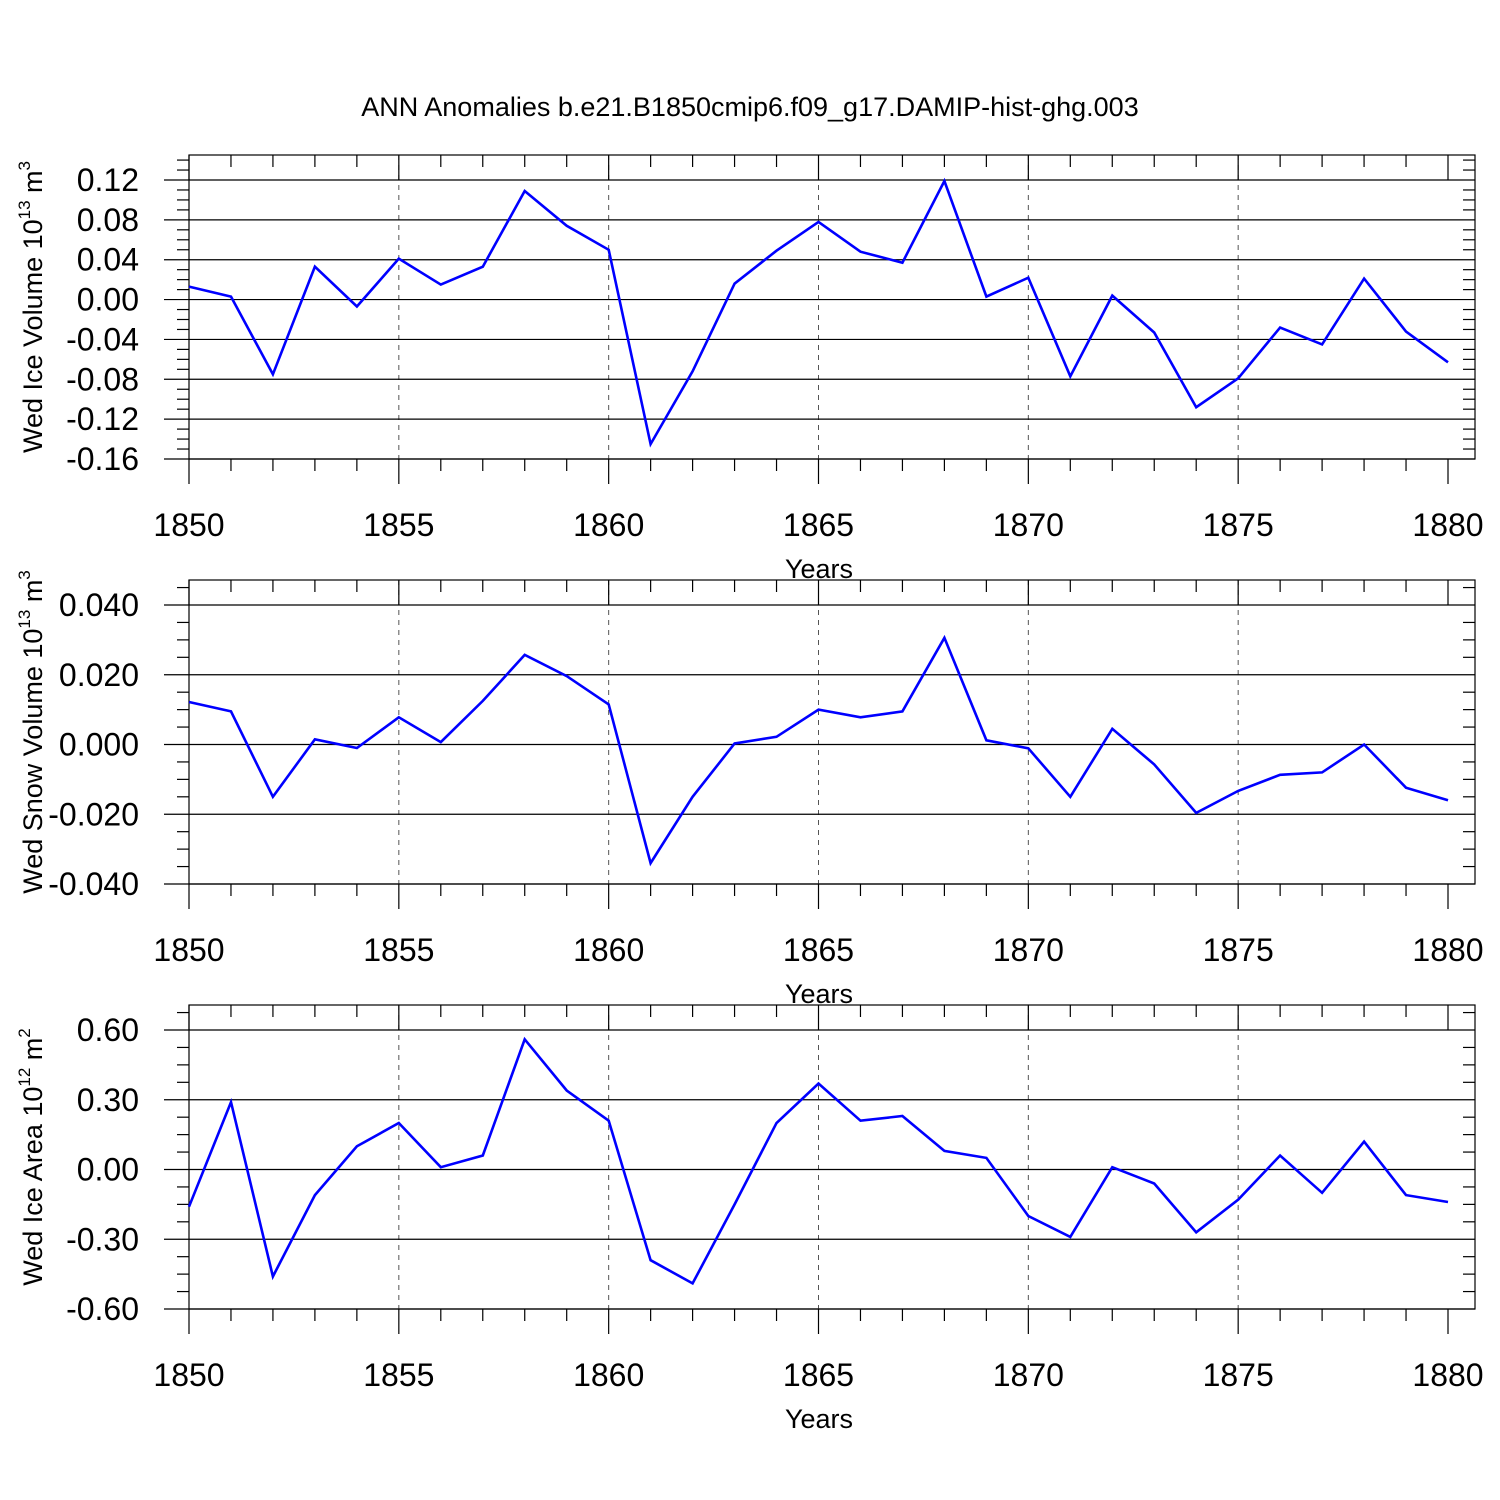 The image size is (1500, 1500). I want to click on y-tick-label: -0.60, so click(102, 1309).